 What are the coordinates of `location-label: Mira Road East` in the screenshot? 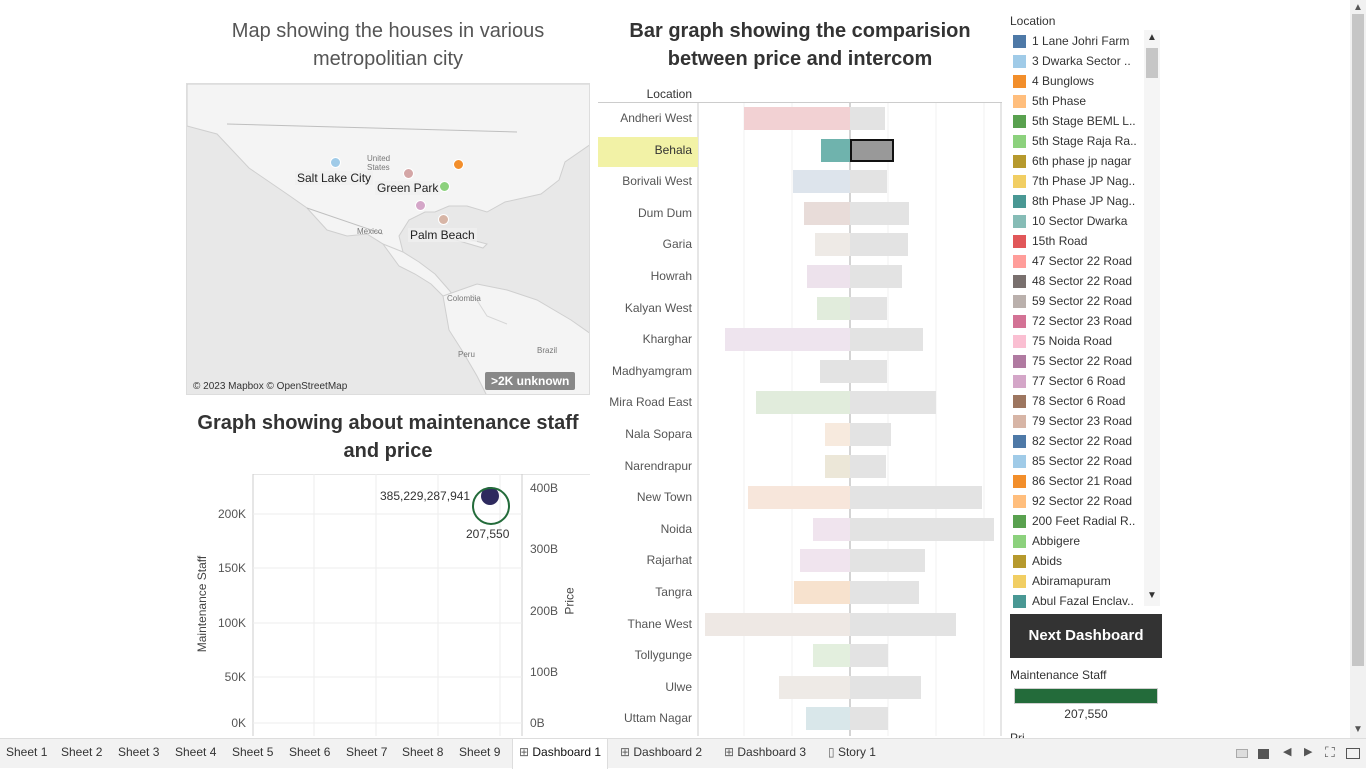 It's located at (650, 402).